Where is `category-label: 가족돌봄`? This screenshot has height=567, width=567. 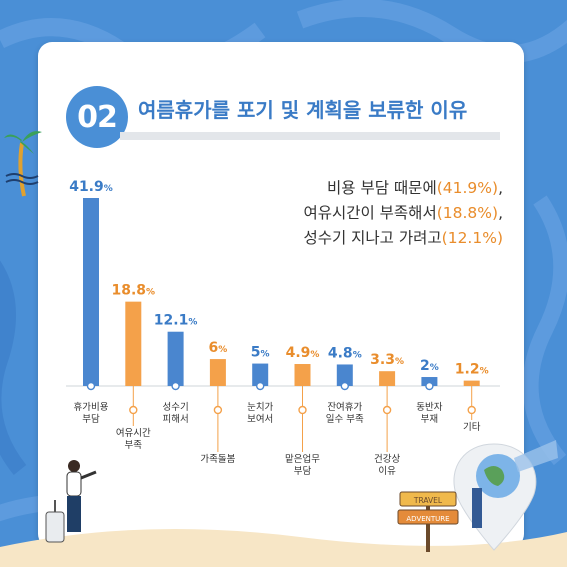
category-label: 가족돌봄 is located at coordinates (217, 459).